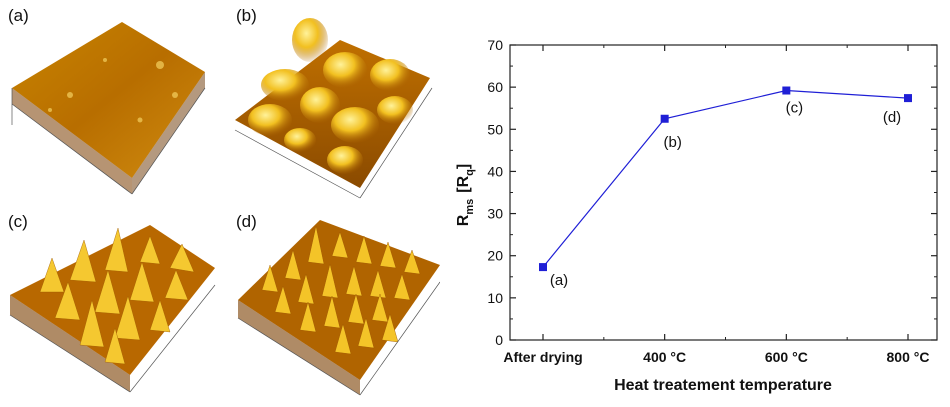 The width and height of the screenshot is (950, 407). Describe the element at coordinates (495, 256) in the screenshot. I see `y-tick-label: 20` at that location.